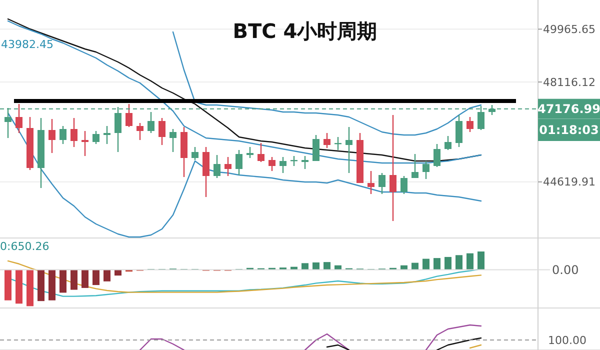  I want to click on annotation: 0:650.26, so click(25, 246).